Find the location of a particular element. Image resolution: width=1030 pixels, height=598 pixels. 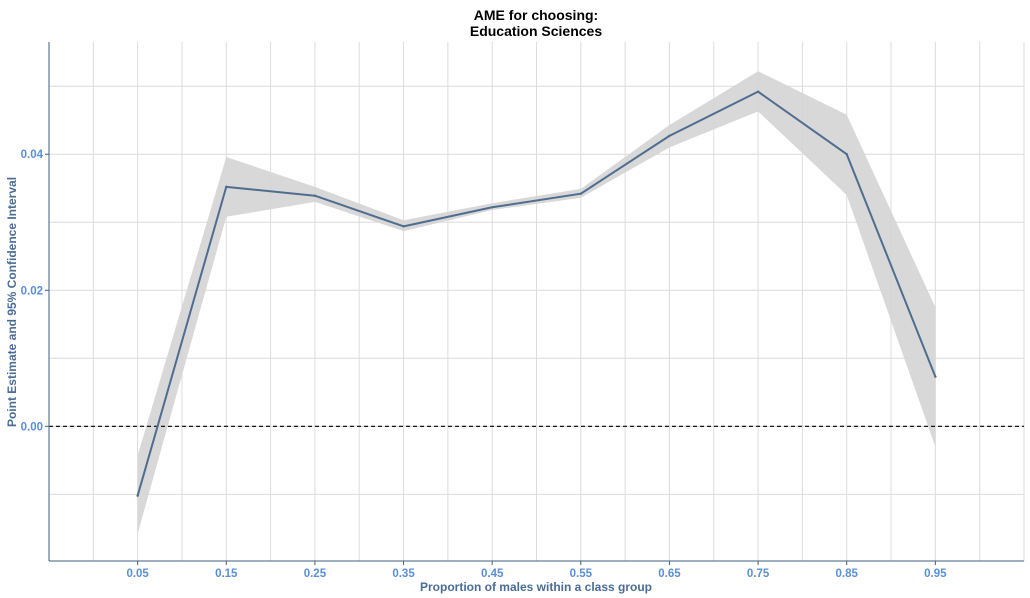

x-tick-label: 0.55 is located at coordinates (581, 574).